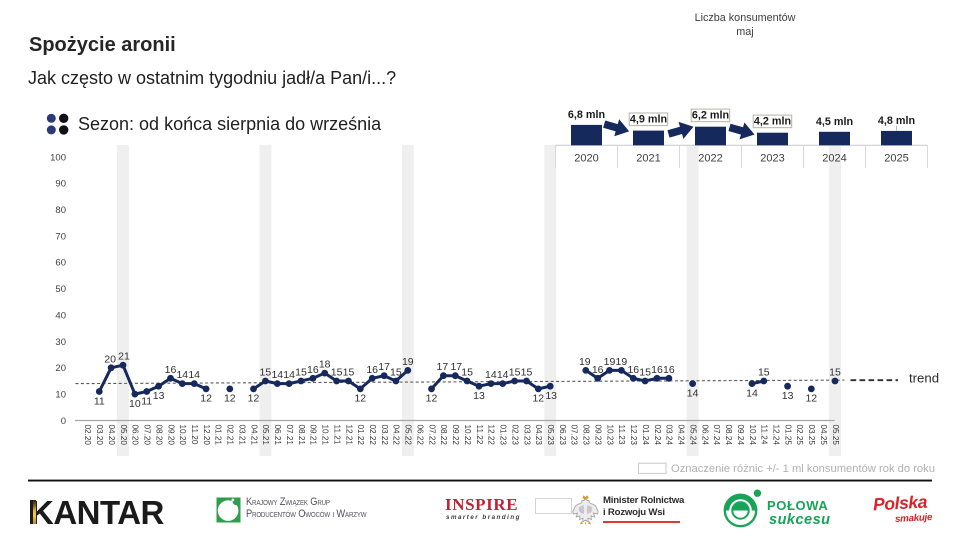 Image resolution: width=960 pixels, height=540 pixels. What do you see at coordinates (752, 435) in the screenshot?
I see `svg-text: 10.24` at bounding box center [752, 435].